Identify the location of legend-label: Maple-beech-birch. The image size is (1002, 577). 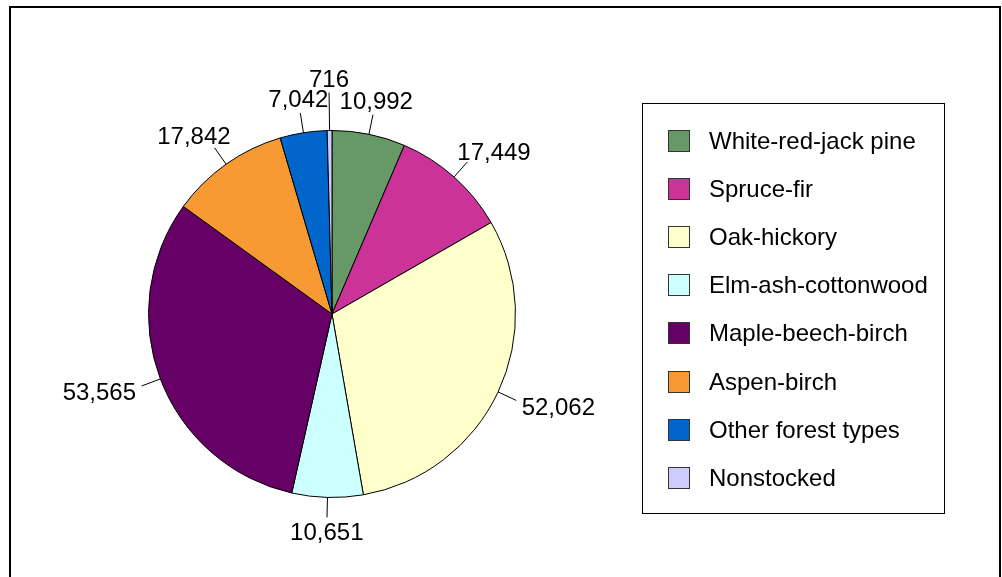
(808, 333).